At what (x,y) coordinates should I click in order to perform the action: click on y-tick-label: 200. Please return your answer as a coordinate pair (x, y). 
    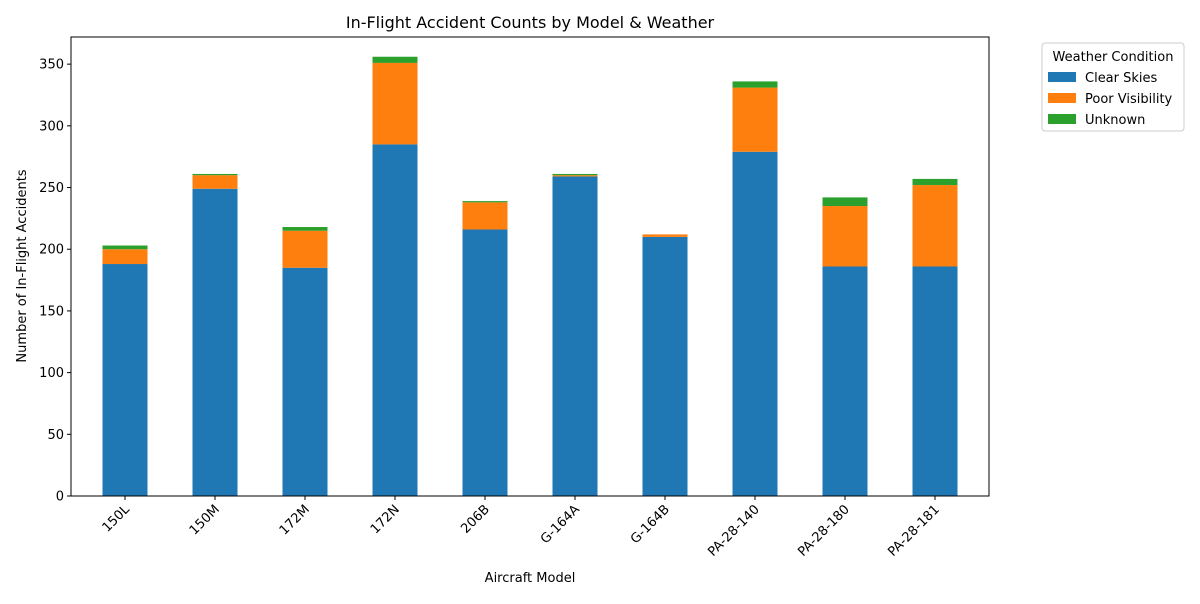
    Looking at the image, I should click on (51, 250).